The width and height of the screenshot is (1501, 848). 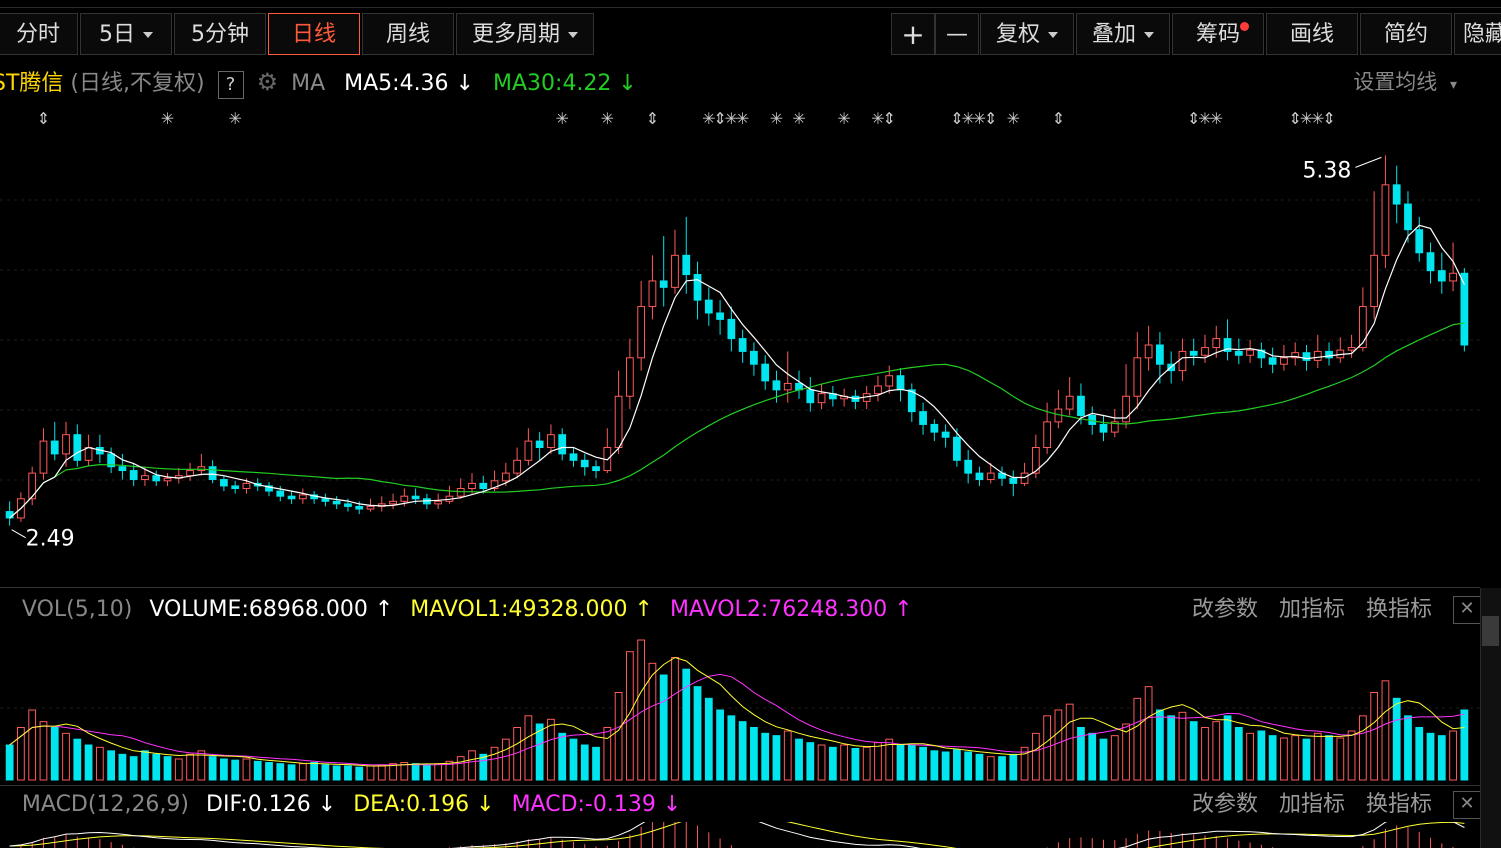 I want to click on high-pointer-line, so click(x=1368, y=162).